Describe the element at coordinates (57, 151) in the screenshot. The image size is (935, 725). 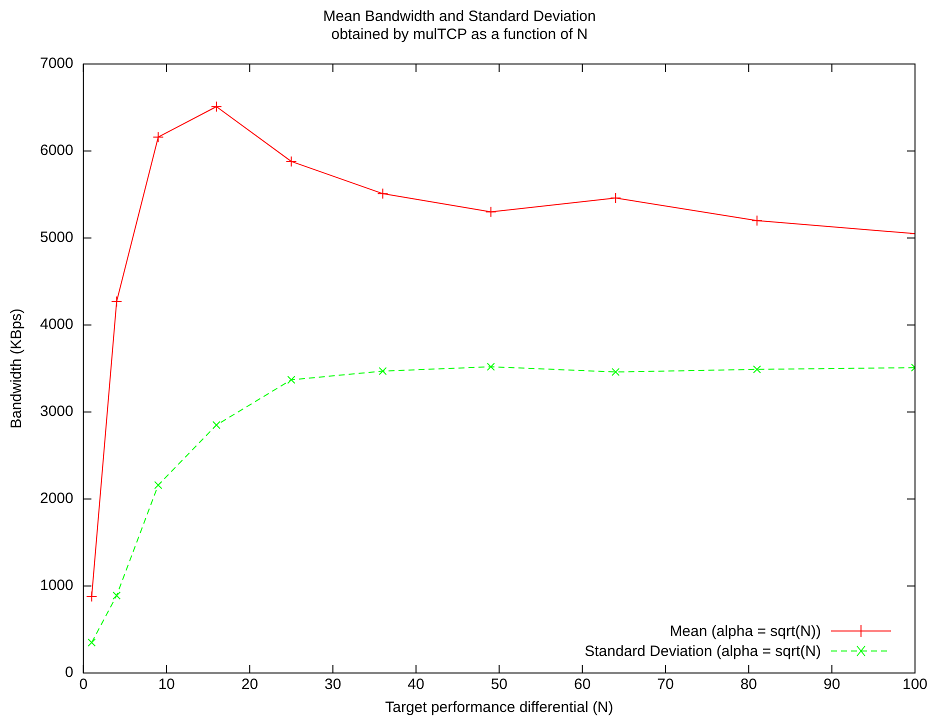
I see `y-tick-label: 6000` at that location.